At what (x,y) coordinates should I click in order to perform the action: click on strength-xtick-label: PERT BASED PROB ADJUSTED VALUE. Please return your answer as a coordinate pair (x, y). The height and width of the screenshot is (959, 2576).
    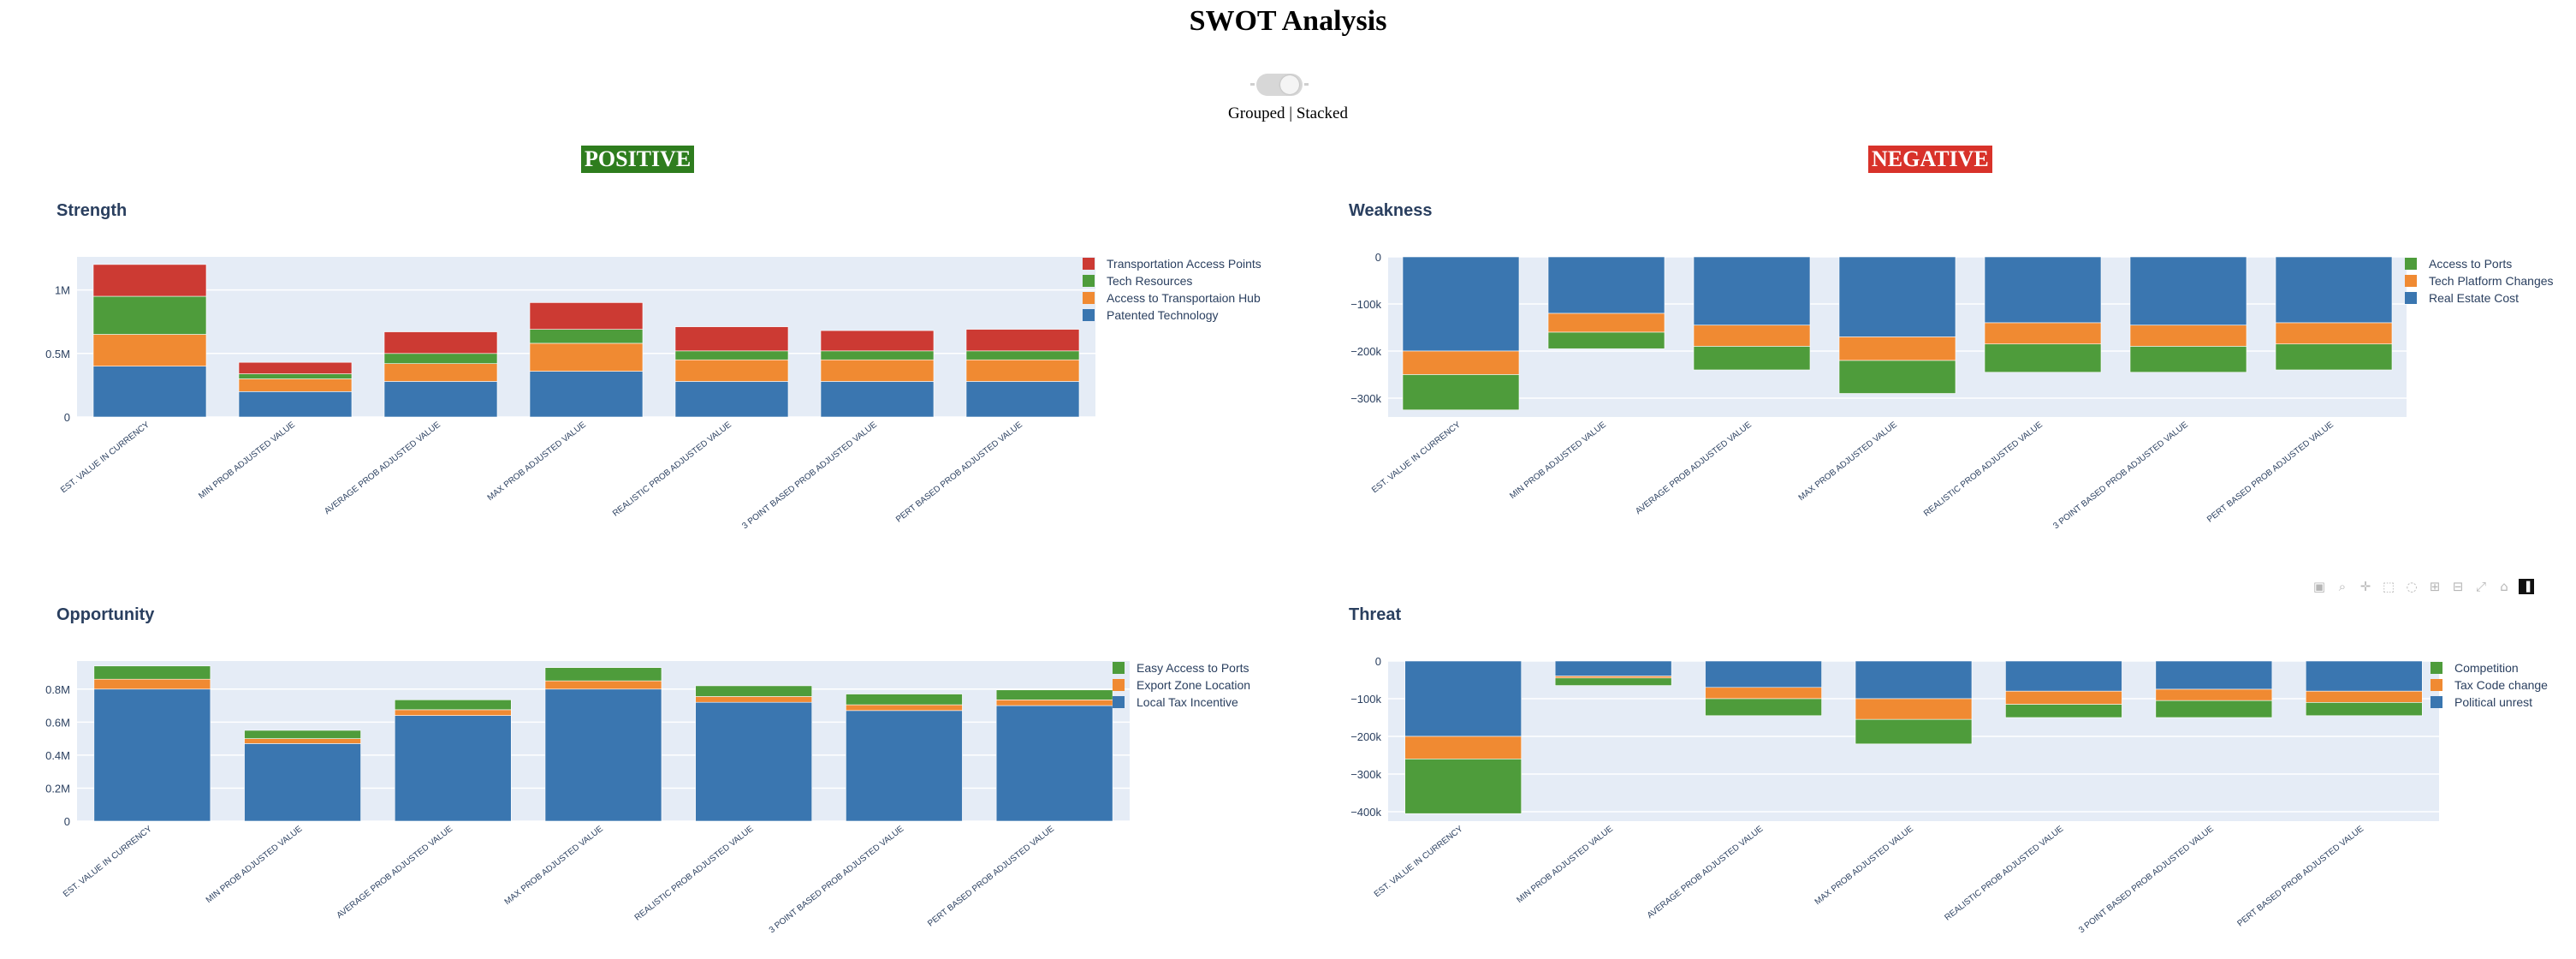
    Looking at the image, I should click on (959, 472).